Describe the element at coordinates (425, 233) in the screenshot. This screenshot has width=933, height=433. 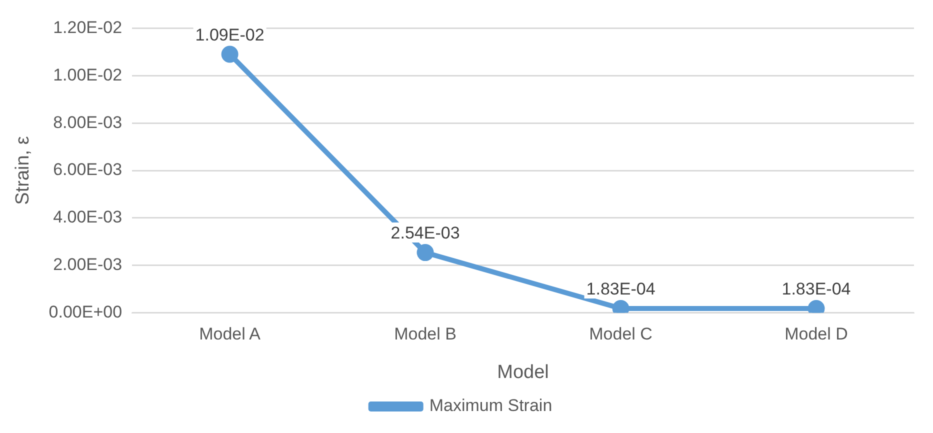
I see `data-label: 2.54E-03` at that location.